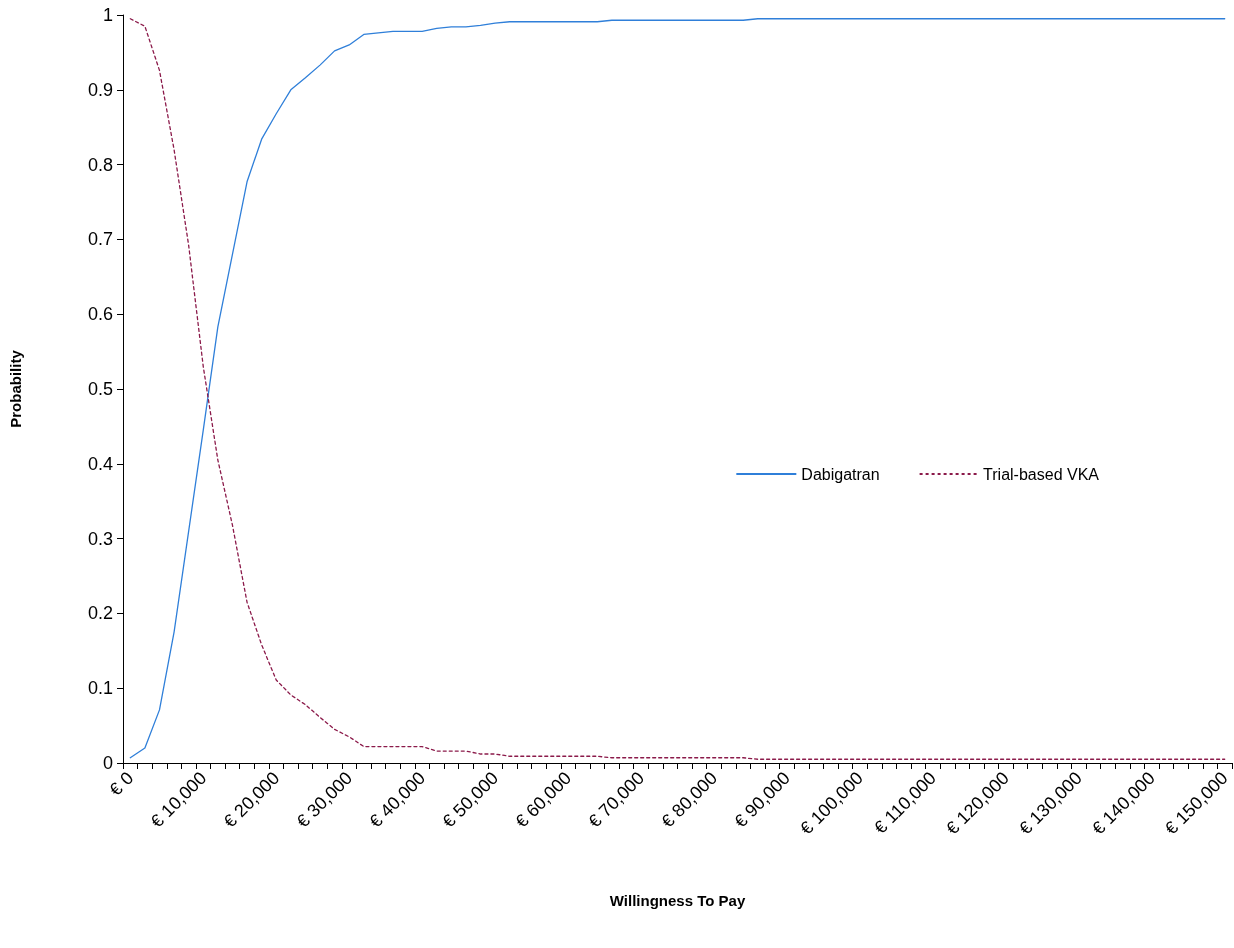 The width and height of the screenshot is (1234, 948). Describe the element at coordinates (100, 538) in the screenshot. I see `y-tick-label: 0.3` at that location.